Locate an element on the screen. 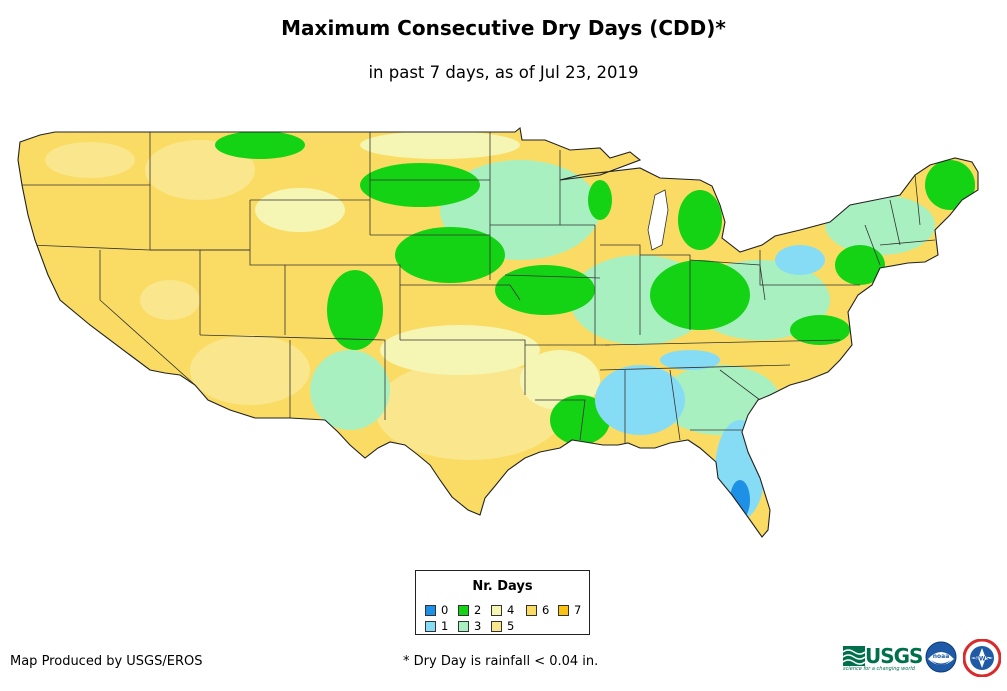  lake-michigan is located at coordinates (658, 220).